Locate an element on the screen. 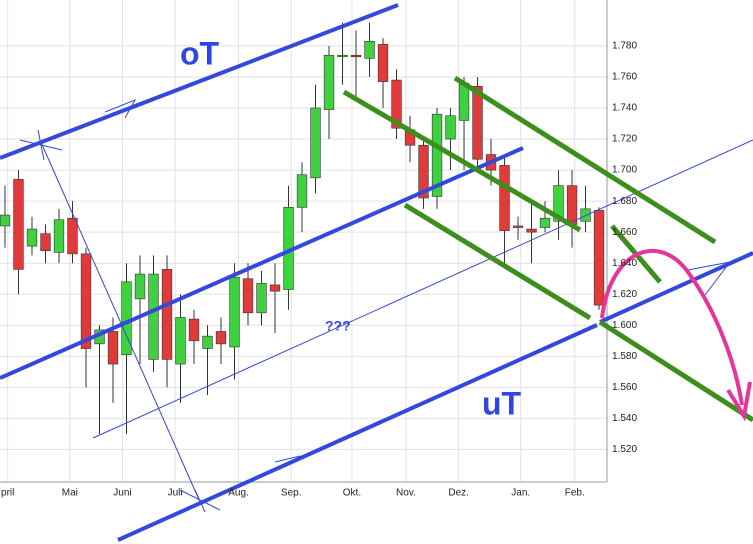  y-tick-label: 1.560 is located at coordinates (624, 387).